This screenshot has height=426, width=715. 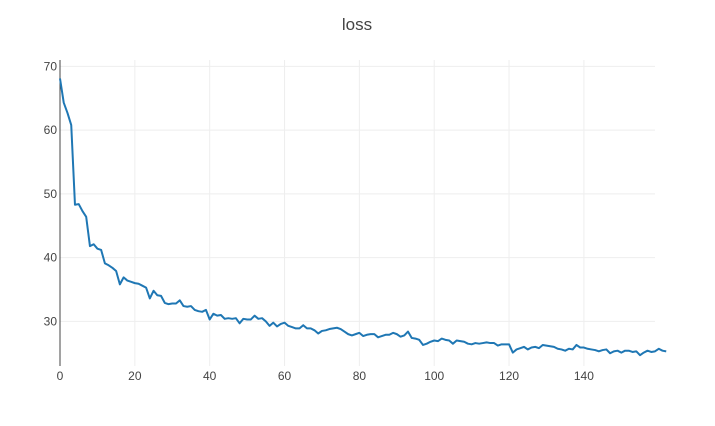 What do you see at coordinates (509, 376) in the screenshot?
I see `x-tick-label: 120` at bounding box center [509, 376].